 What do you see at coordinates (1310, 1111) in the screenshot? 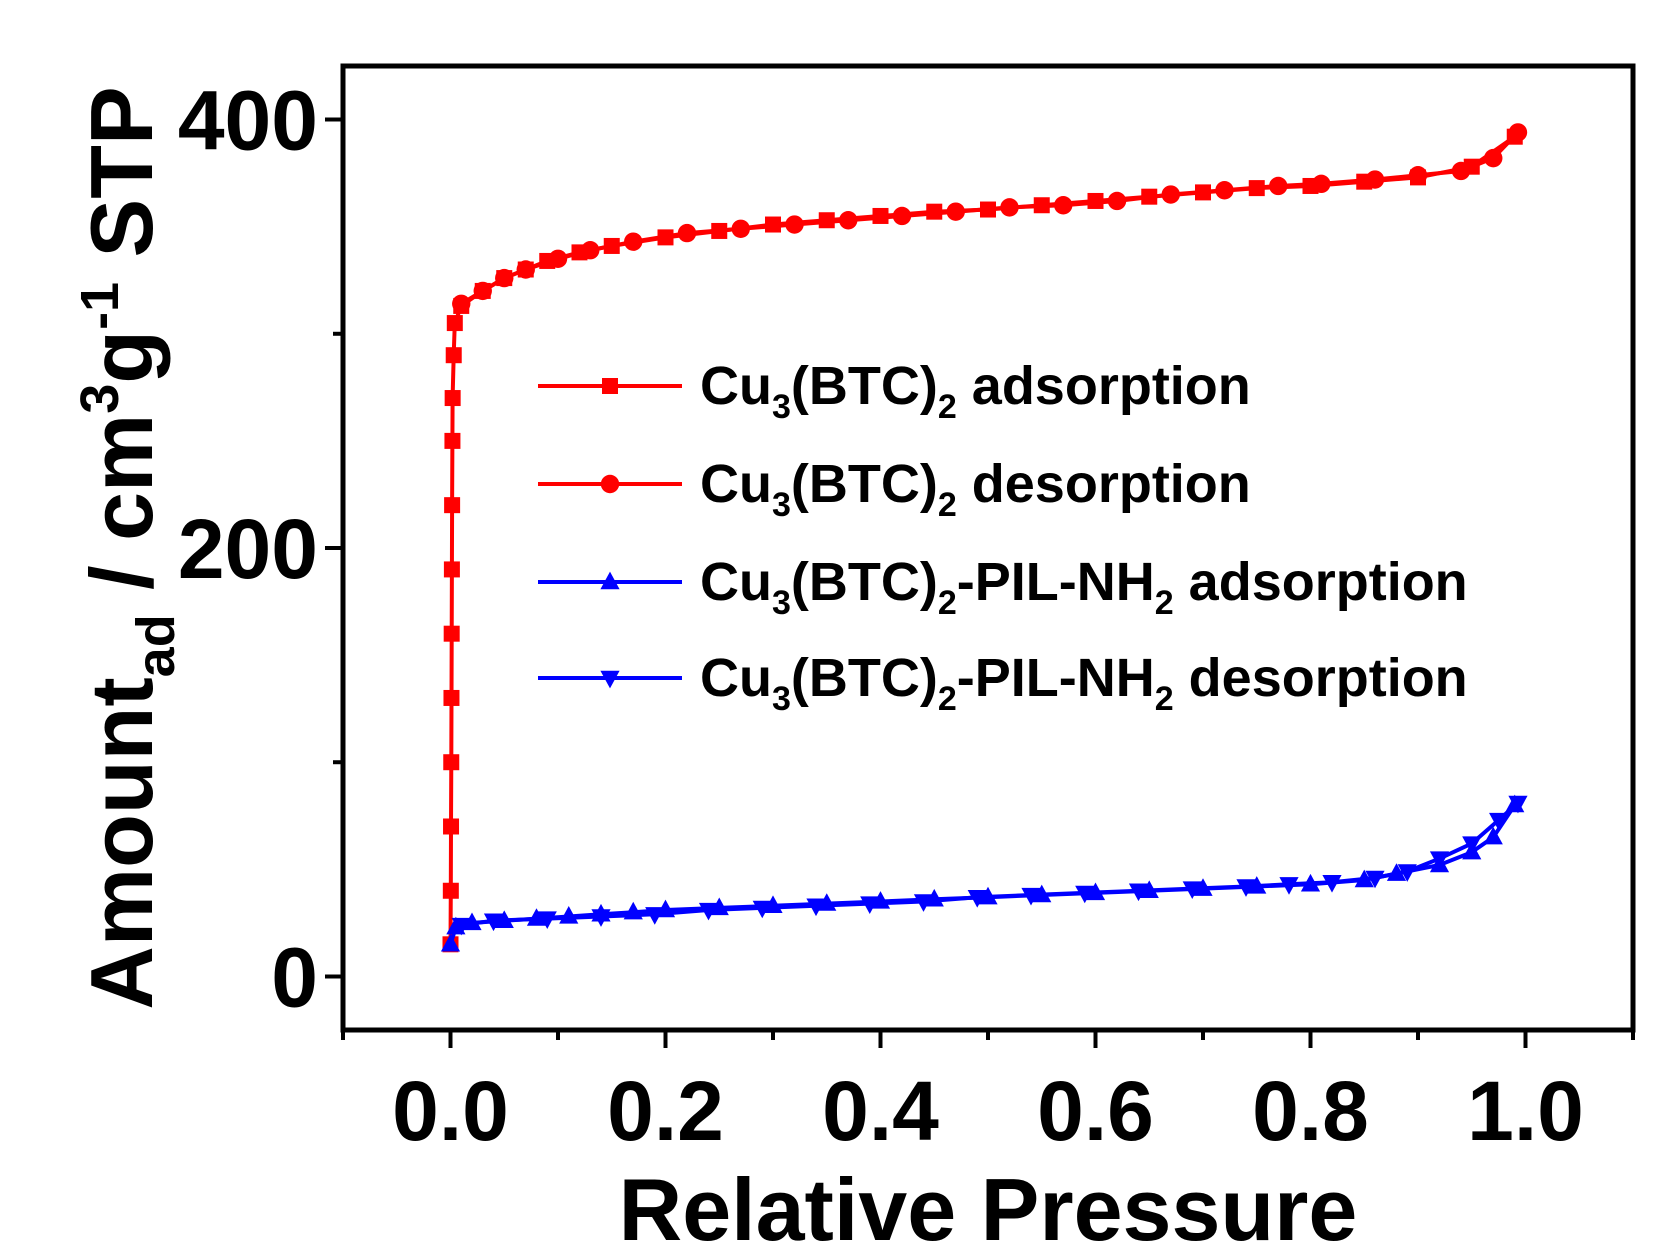
I see `x-tick-label: 0.8` at bounding box center [1310, 1111].